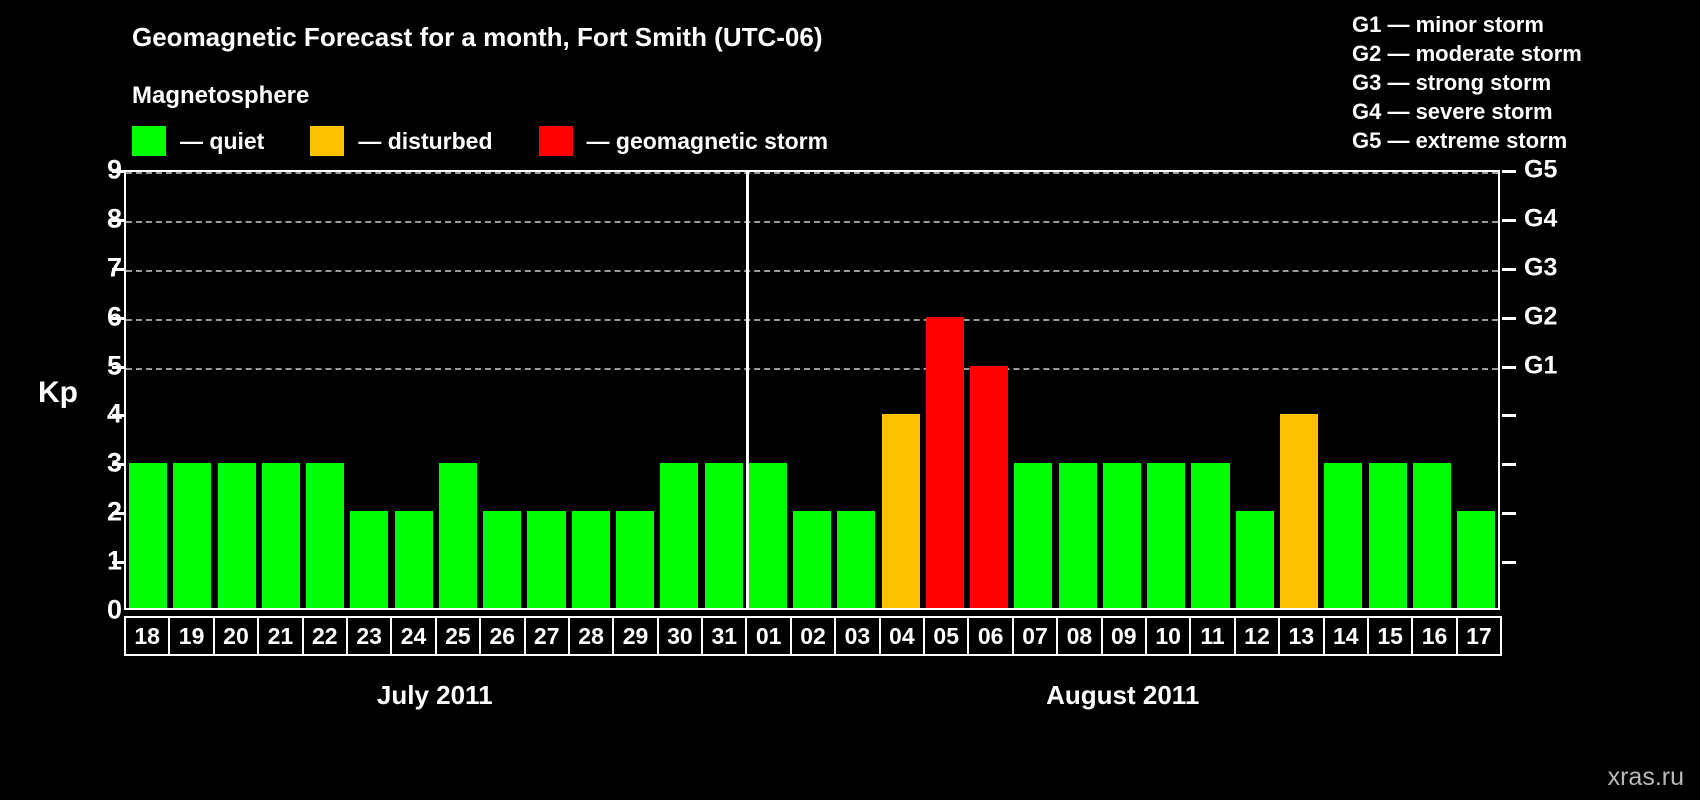 The image size is (1700, 800). I want to click on date-cell: 19, so click(191, 636).